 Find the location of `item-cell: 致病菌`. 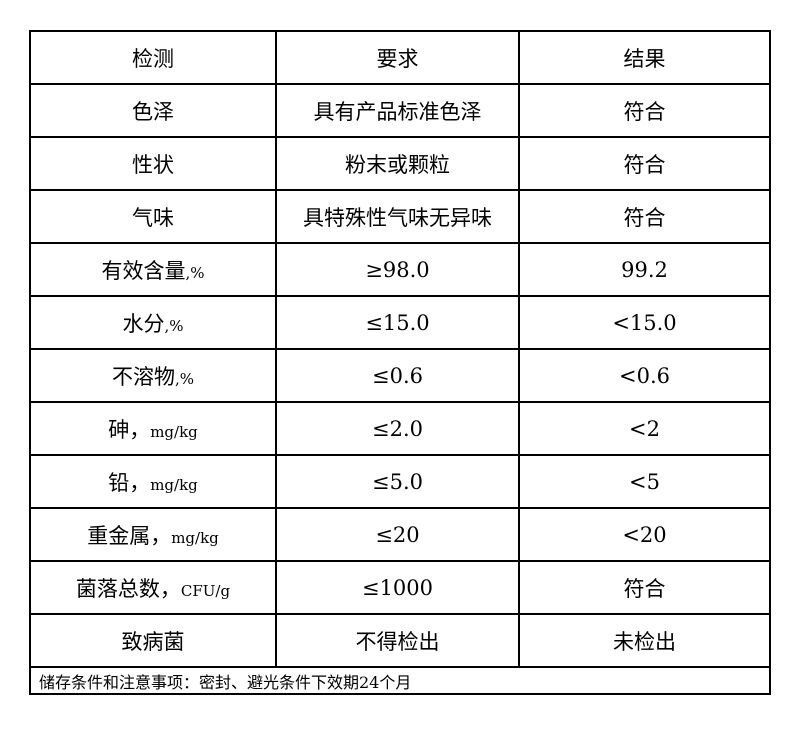

item-cell: 致病菌 is located at coordinates (153, 640).